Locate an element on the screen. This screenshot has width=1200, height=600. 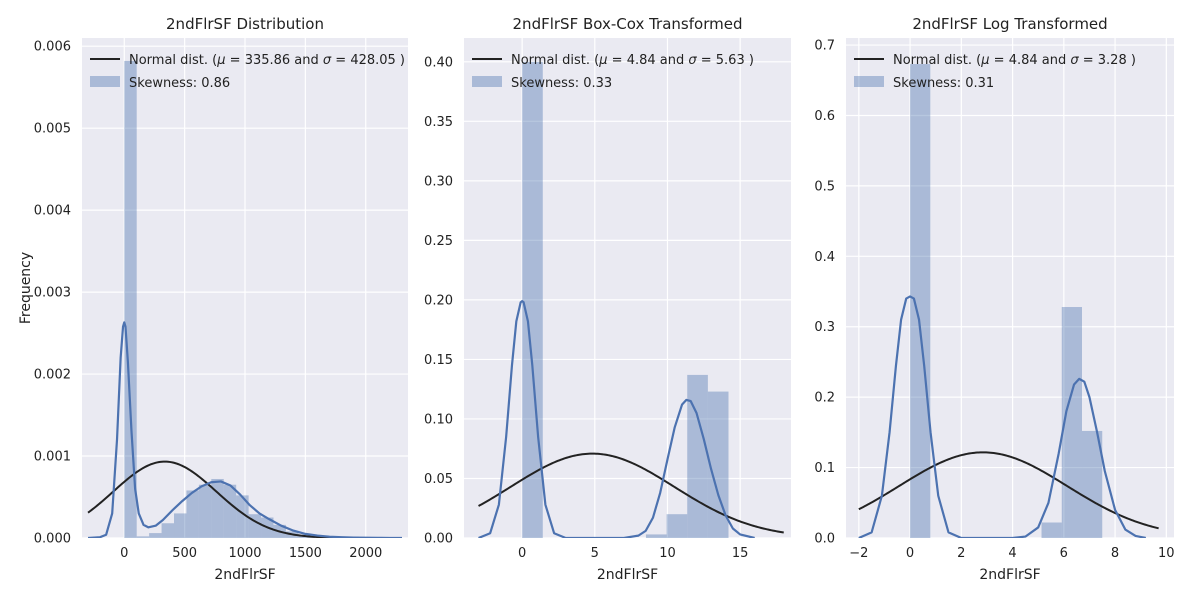
y-tick-label: 0.000 is located at coordinates (52, 539).